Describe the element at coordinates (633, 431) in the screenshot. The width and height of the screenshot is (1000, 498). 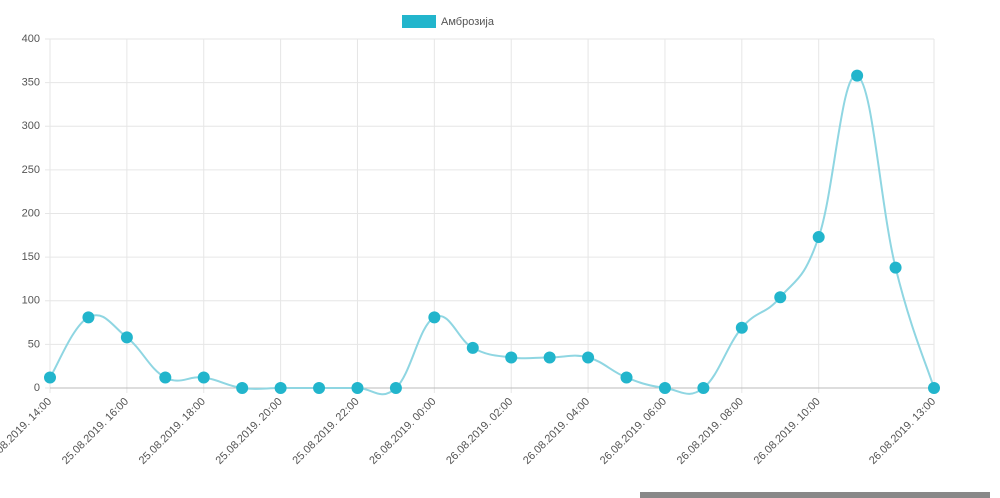
I see `x-tick-label: 26.08.2019. 06:00` at that location.